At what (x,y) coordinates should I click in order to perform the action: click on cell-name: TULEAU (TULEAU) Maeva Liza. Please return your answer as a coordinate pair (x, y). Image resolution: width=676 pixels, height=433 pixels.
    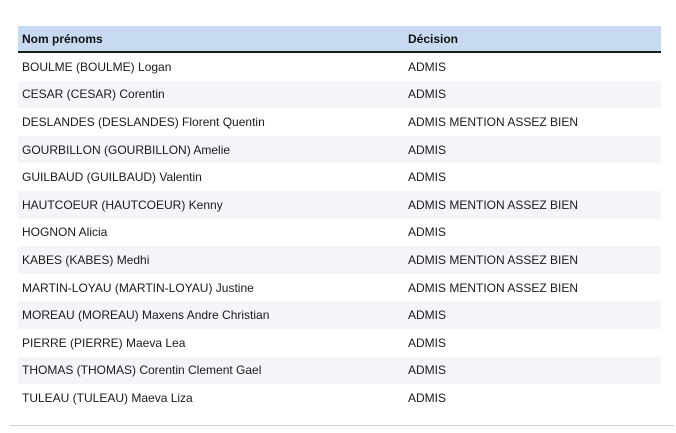
    Looking at the image, I should click on (211, 398).